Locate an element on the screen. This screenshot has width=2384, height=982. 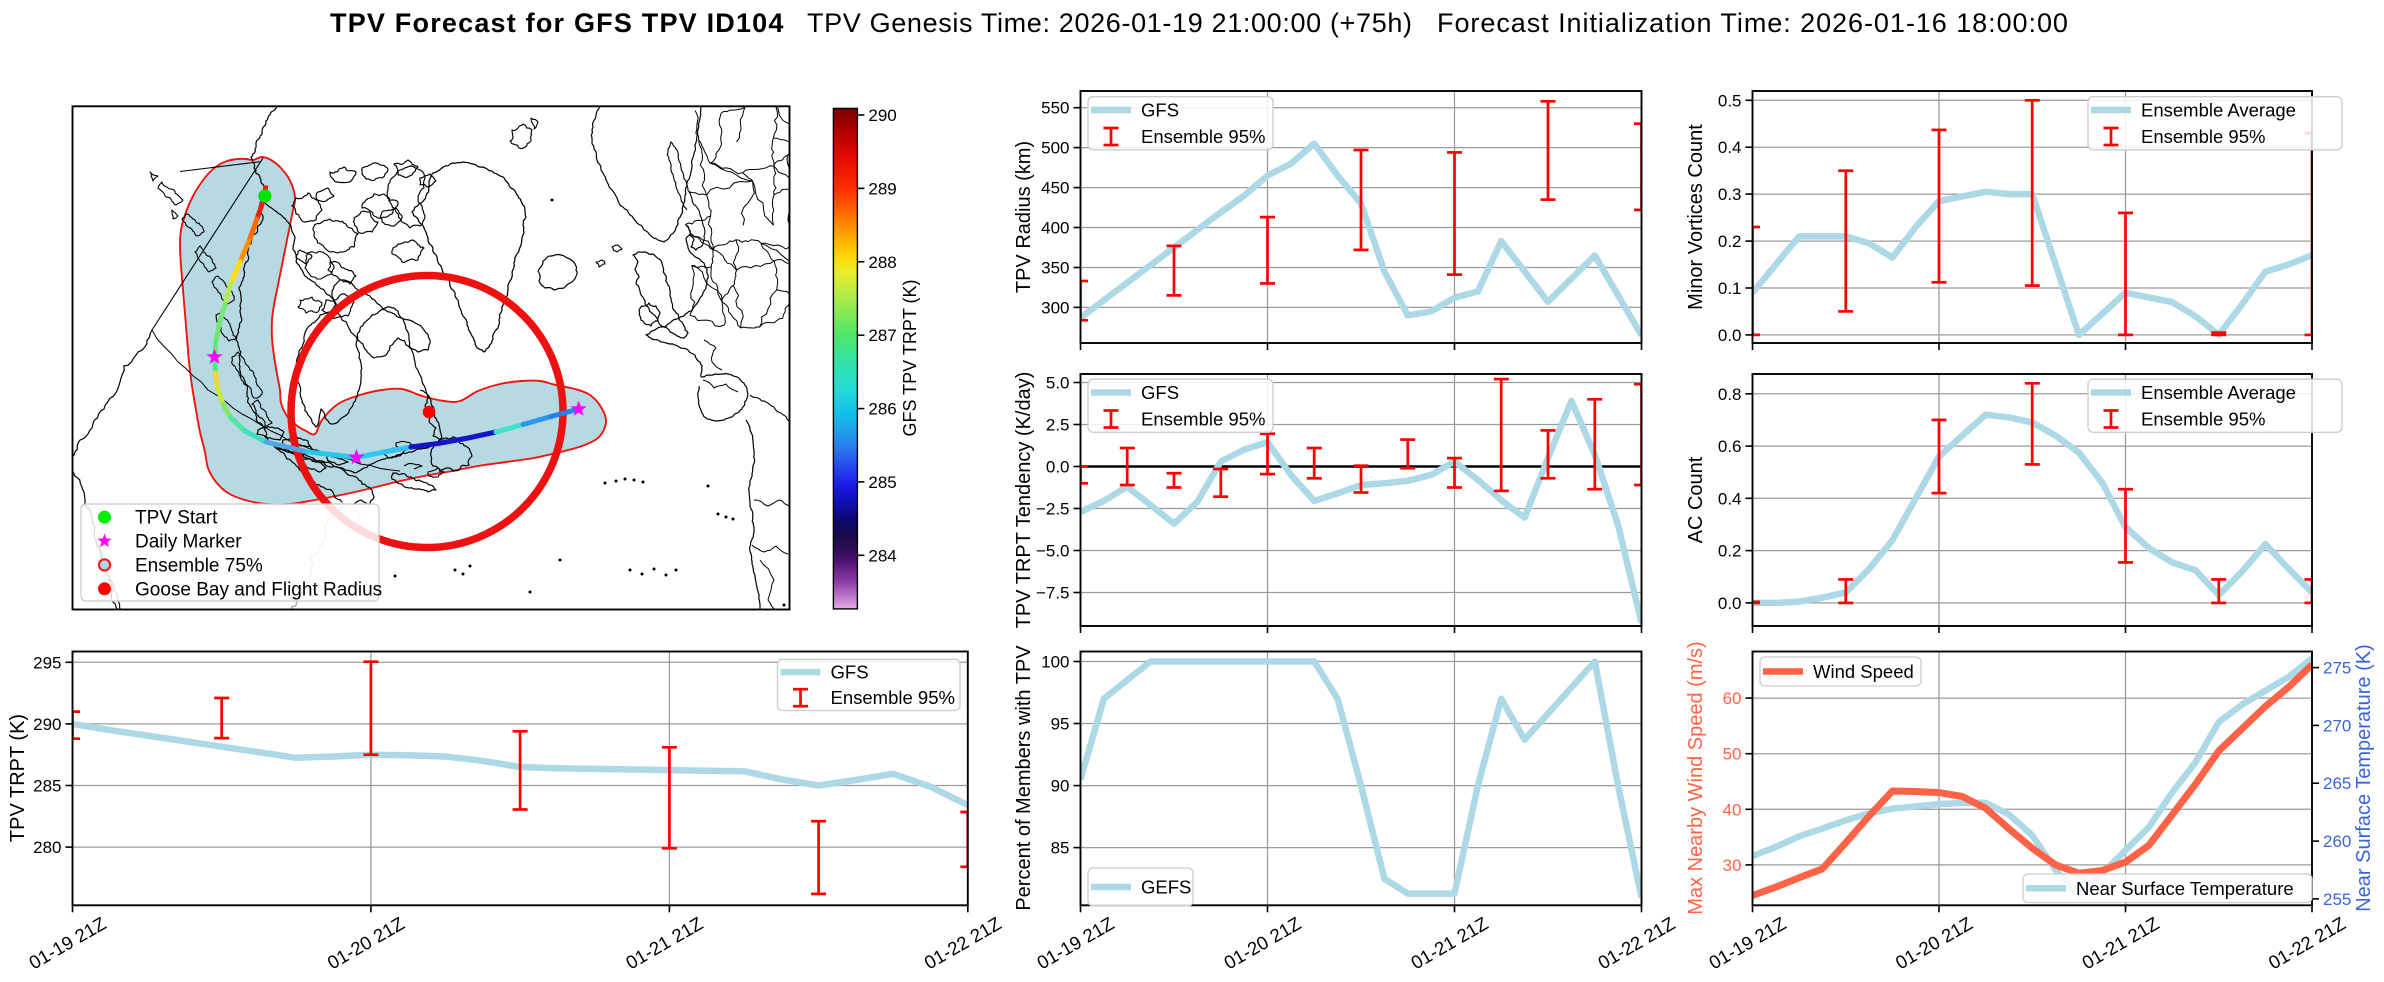
svg-text: Goose Bay and Flight Radius is located at coordinates (258, 589).